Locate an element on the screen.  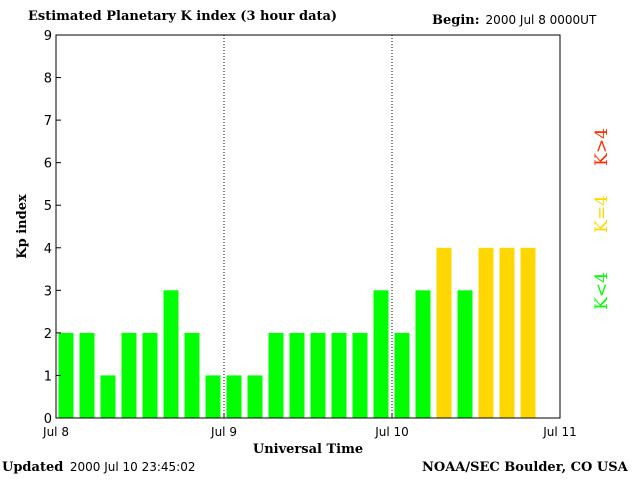
credit: NOAA/SEC Boulder, CO USA is located at coordinates (525, 467).